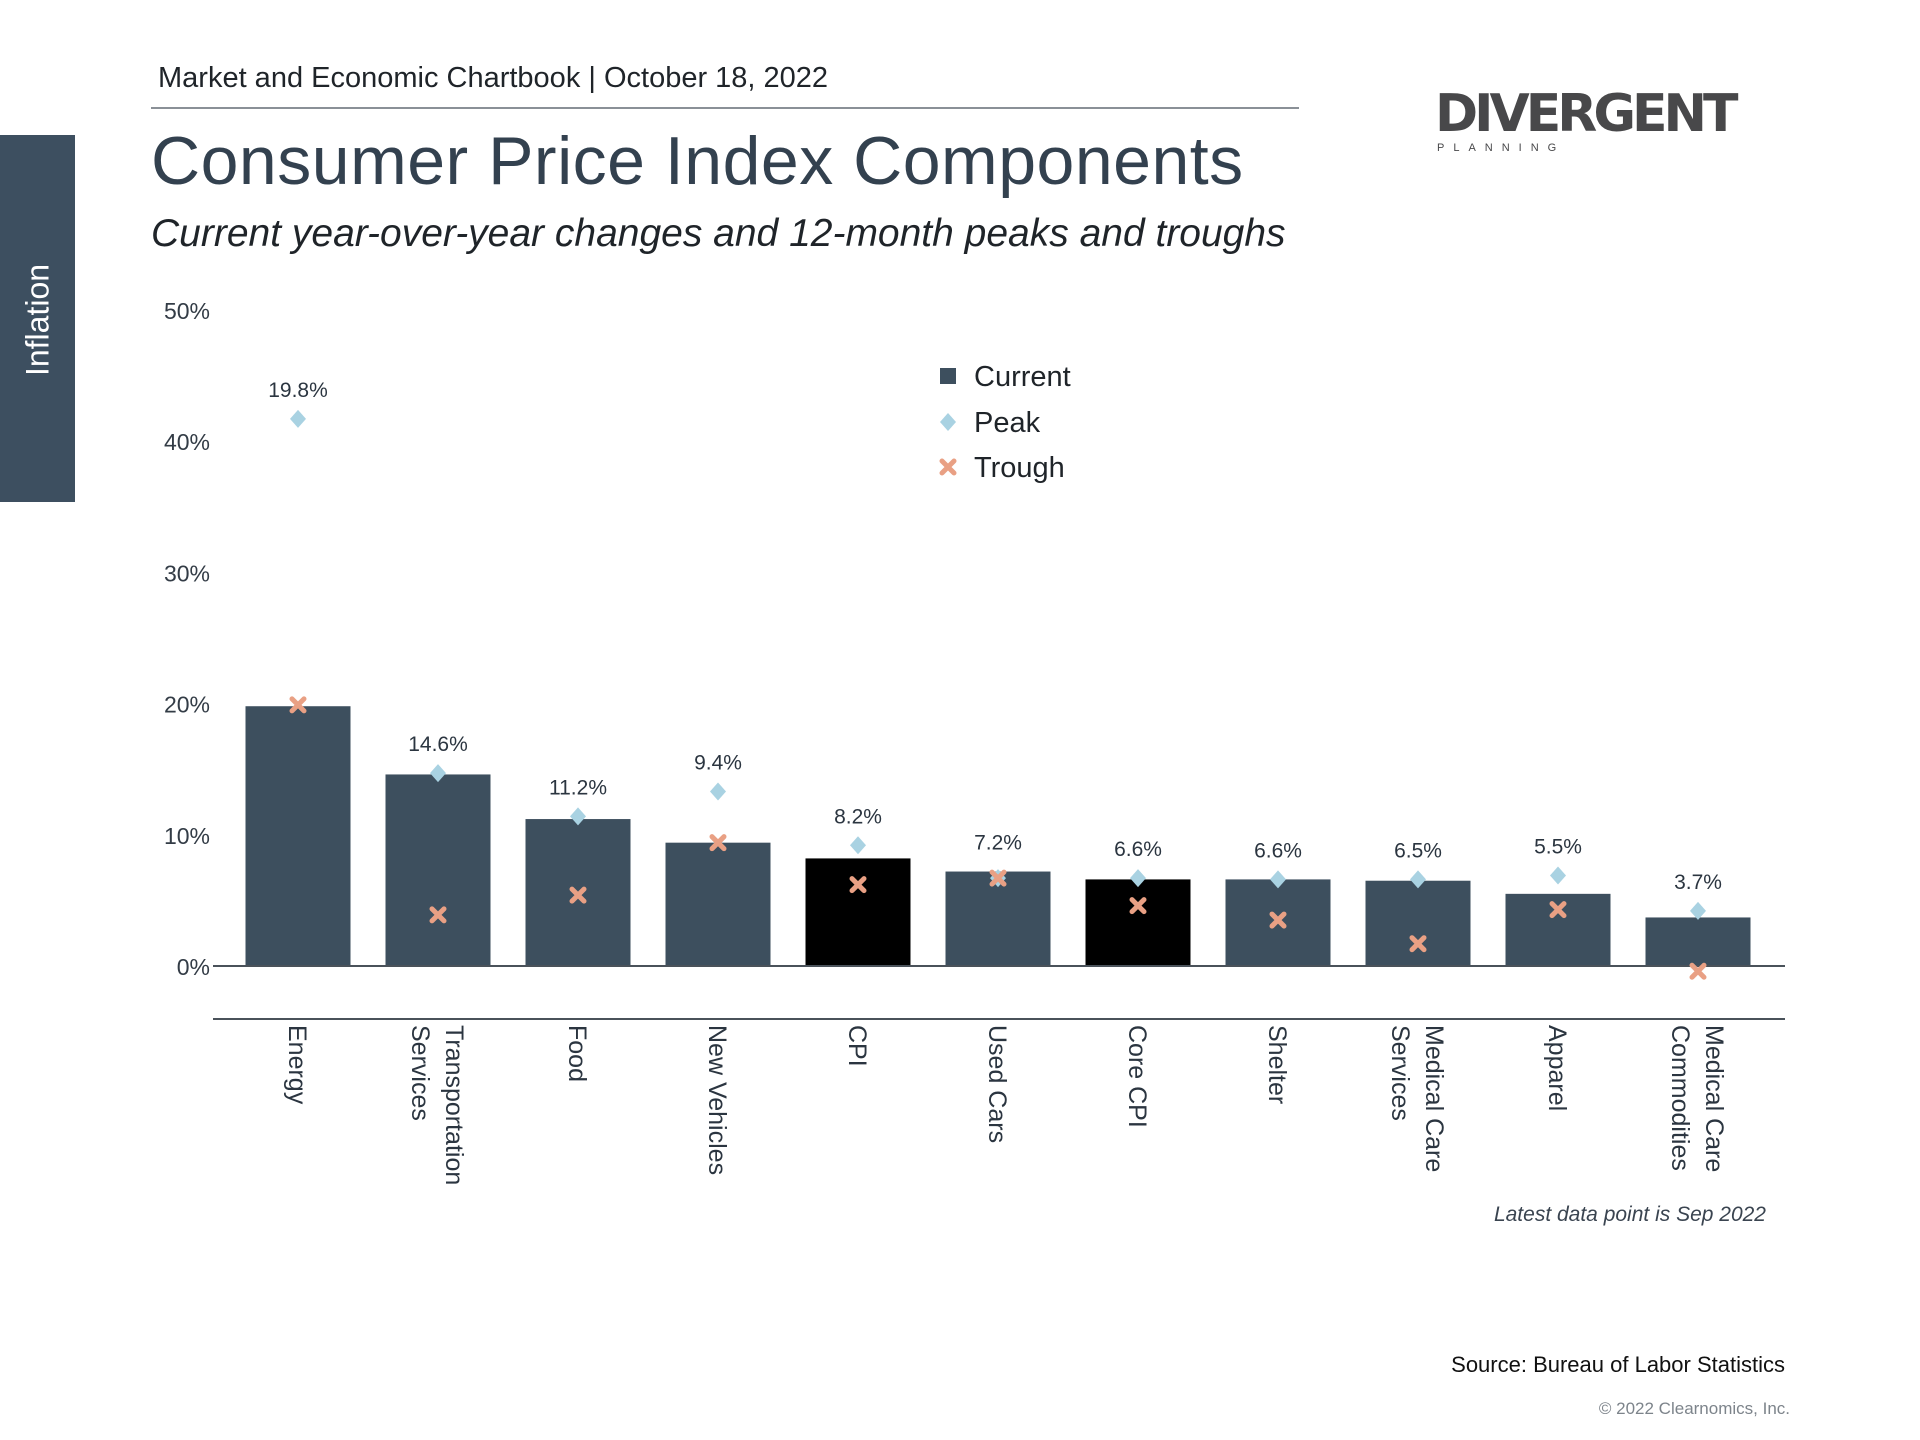  What do you see at coordinates (1557, 1068) in the screenshot?
I see `category-label: Apparel` at bounding box center [1557, 1068].